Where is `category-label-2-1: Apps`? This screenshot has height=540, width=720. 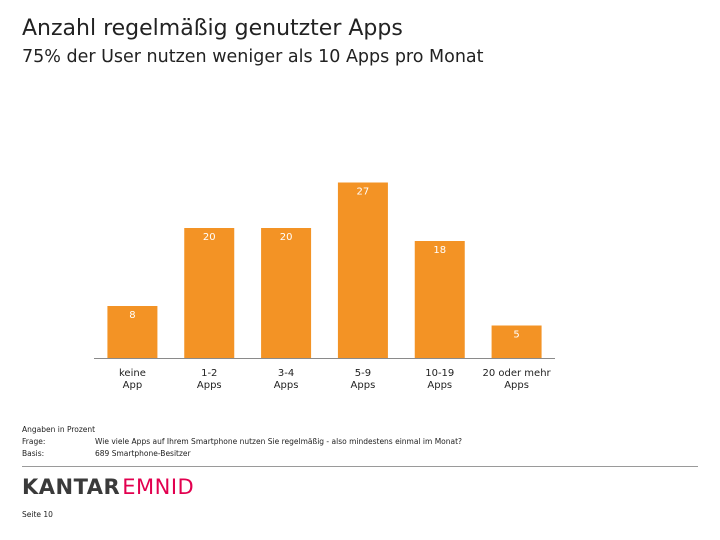 category-label-2-1: Apps is located at coordinates (286, 385).